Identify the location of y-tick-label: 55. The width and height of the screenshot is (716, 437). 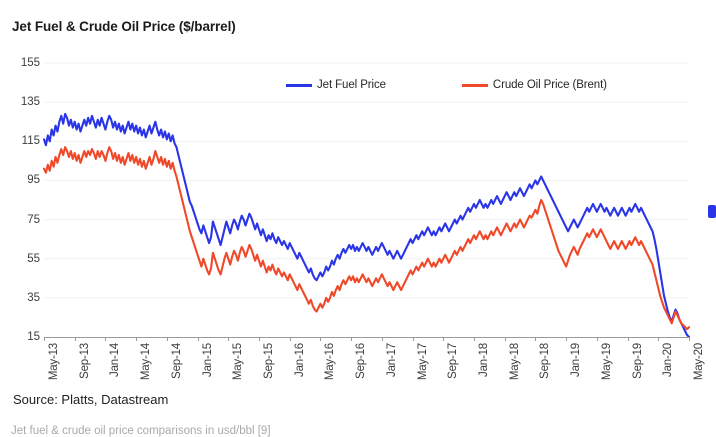
(33, 258).